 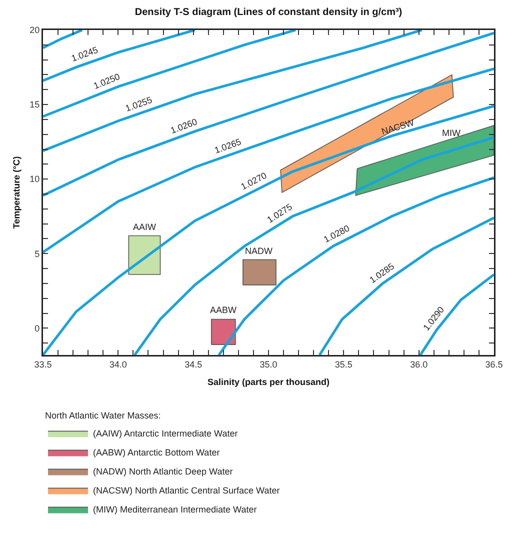 I want to click on x-tick-label: 35.5, so click(x=343, y=364).